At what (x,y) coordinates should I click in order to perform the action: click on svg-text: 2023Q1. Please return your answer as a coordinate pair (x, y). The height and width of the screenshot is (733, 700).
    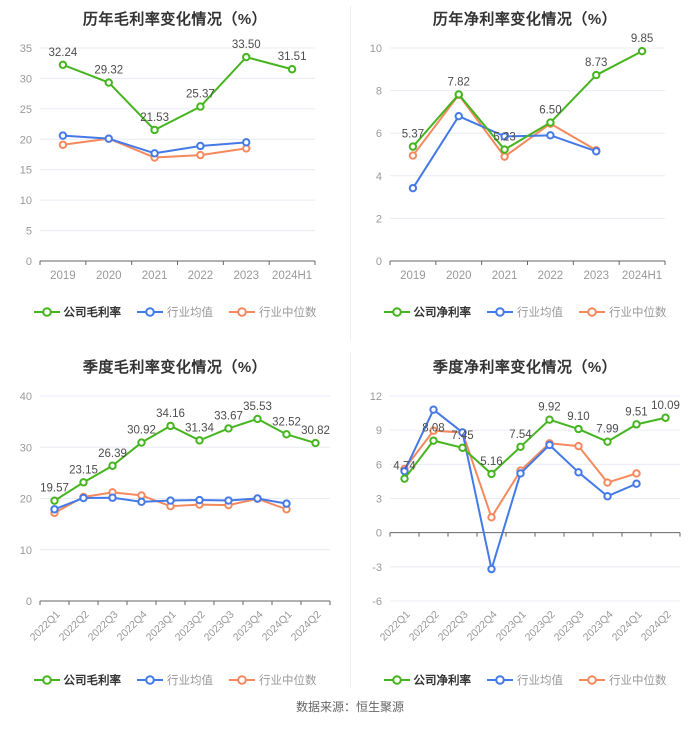
    Looking at the image, I should click on (511, 626).